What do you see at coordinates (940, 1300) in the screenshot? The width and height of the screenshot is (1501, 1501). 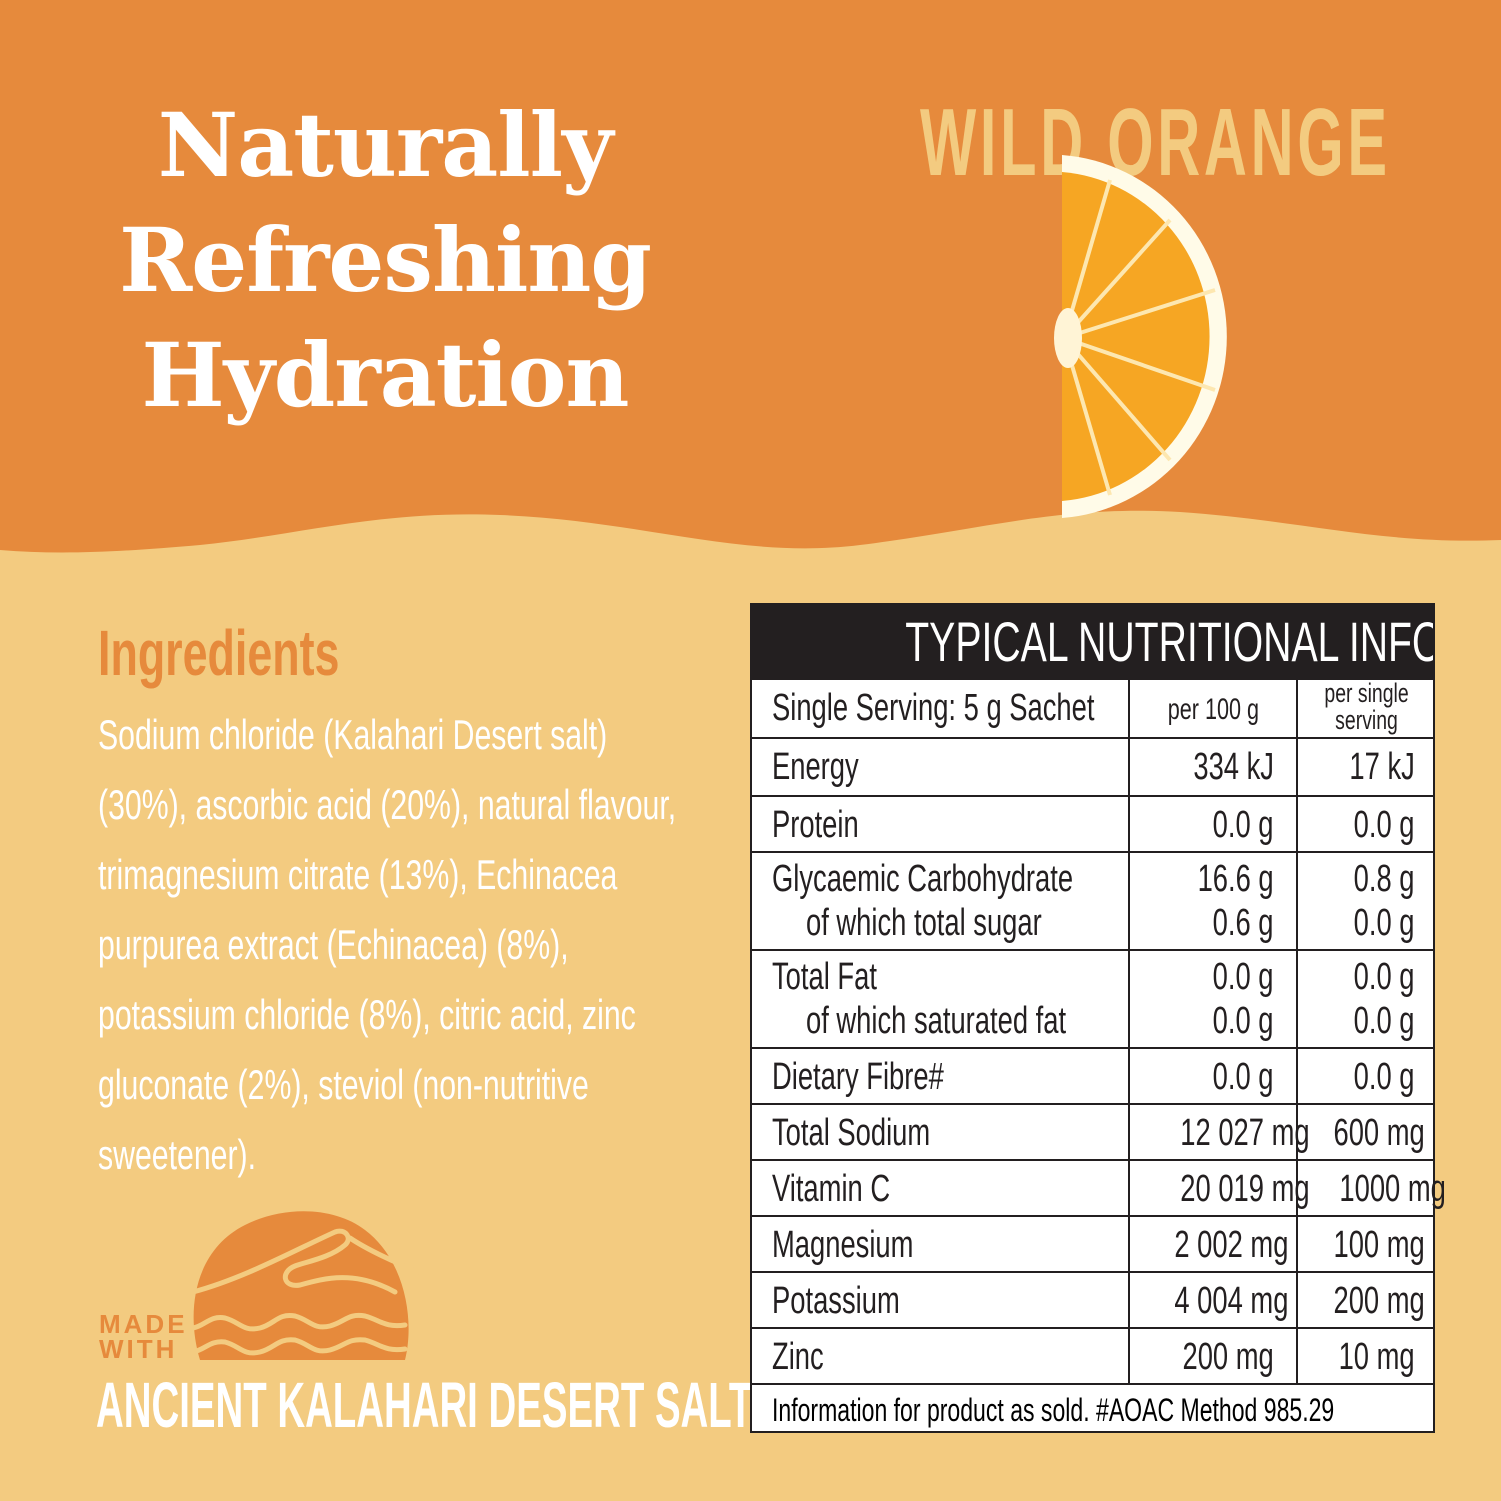 I see `nutrient-label: Potassium` at bounding box center [940, 1300].